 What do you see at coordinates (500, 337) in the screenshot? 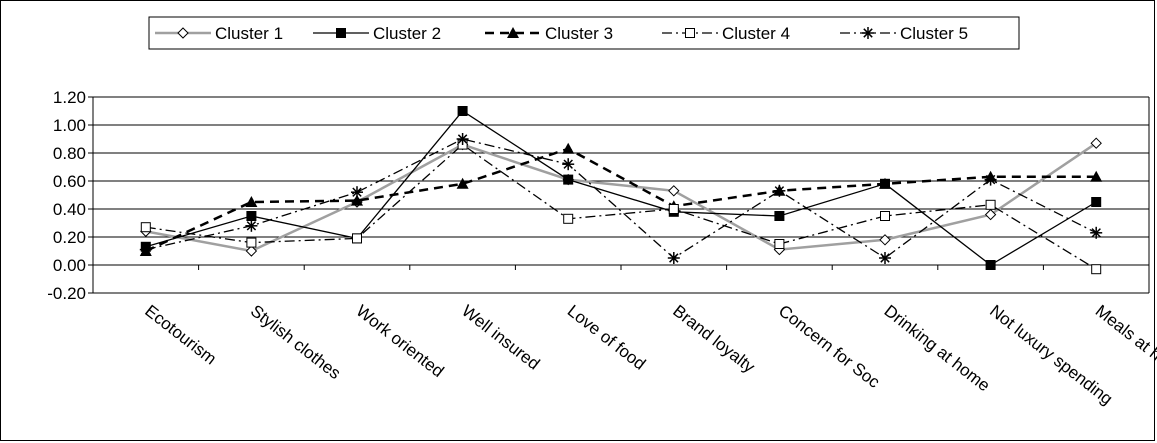
I see `x-tick-label: Well insured` at bounding box center [500, 337].